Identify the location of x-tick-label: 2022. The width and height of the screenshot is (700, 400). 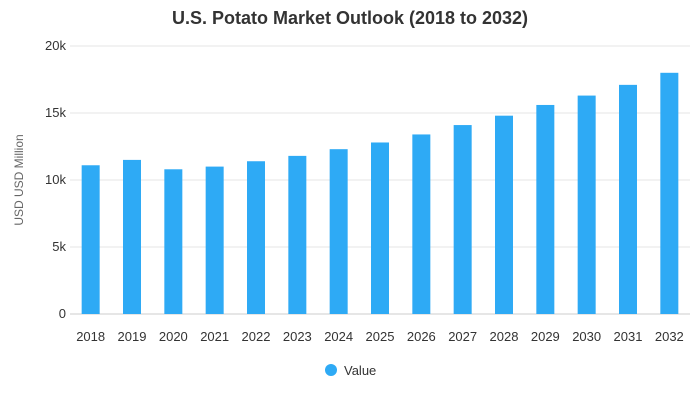
(256, 336).